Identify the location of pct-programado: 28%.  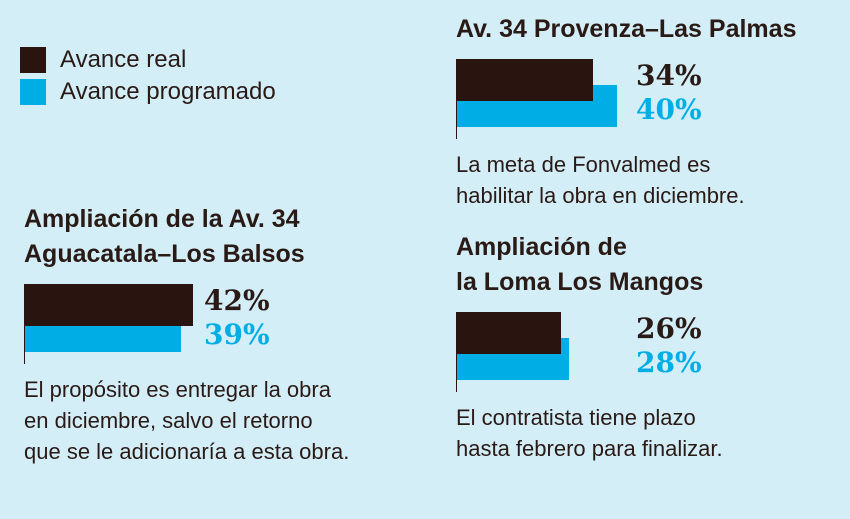
(669, 362).